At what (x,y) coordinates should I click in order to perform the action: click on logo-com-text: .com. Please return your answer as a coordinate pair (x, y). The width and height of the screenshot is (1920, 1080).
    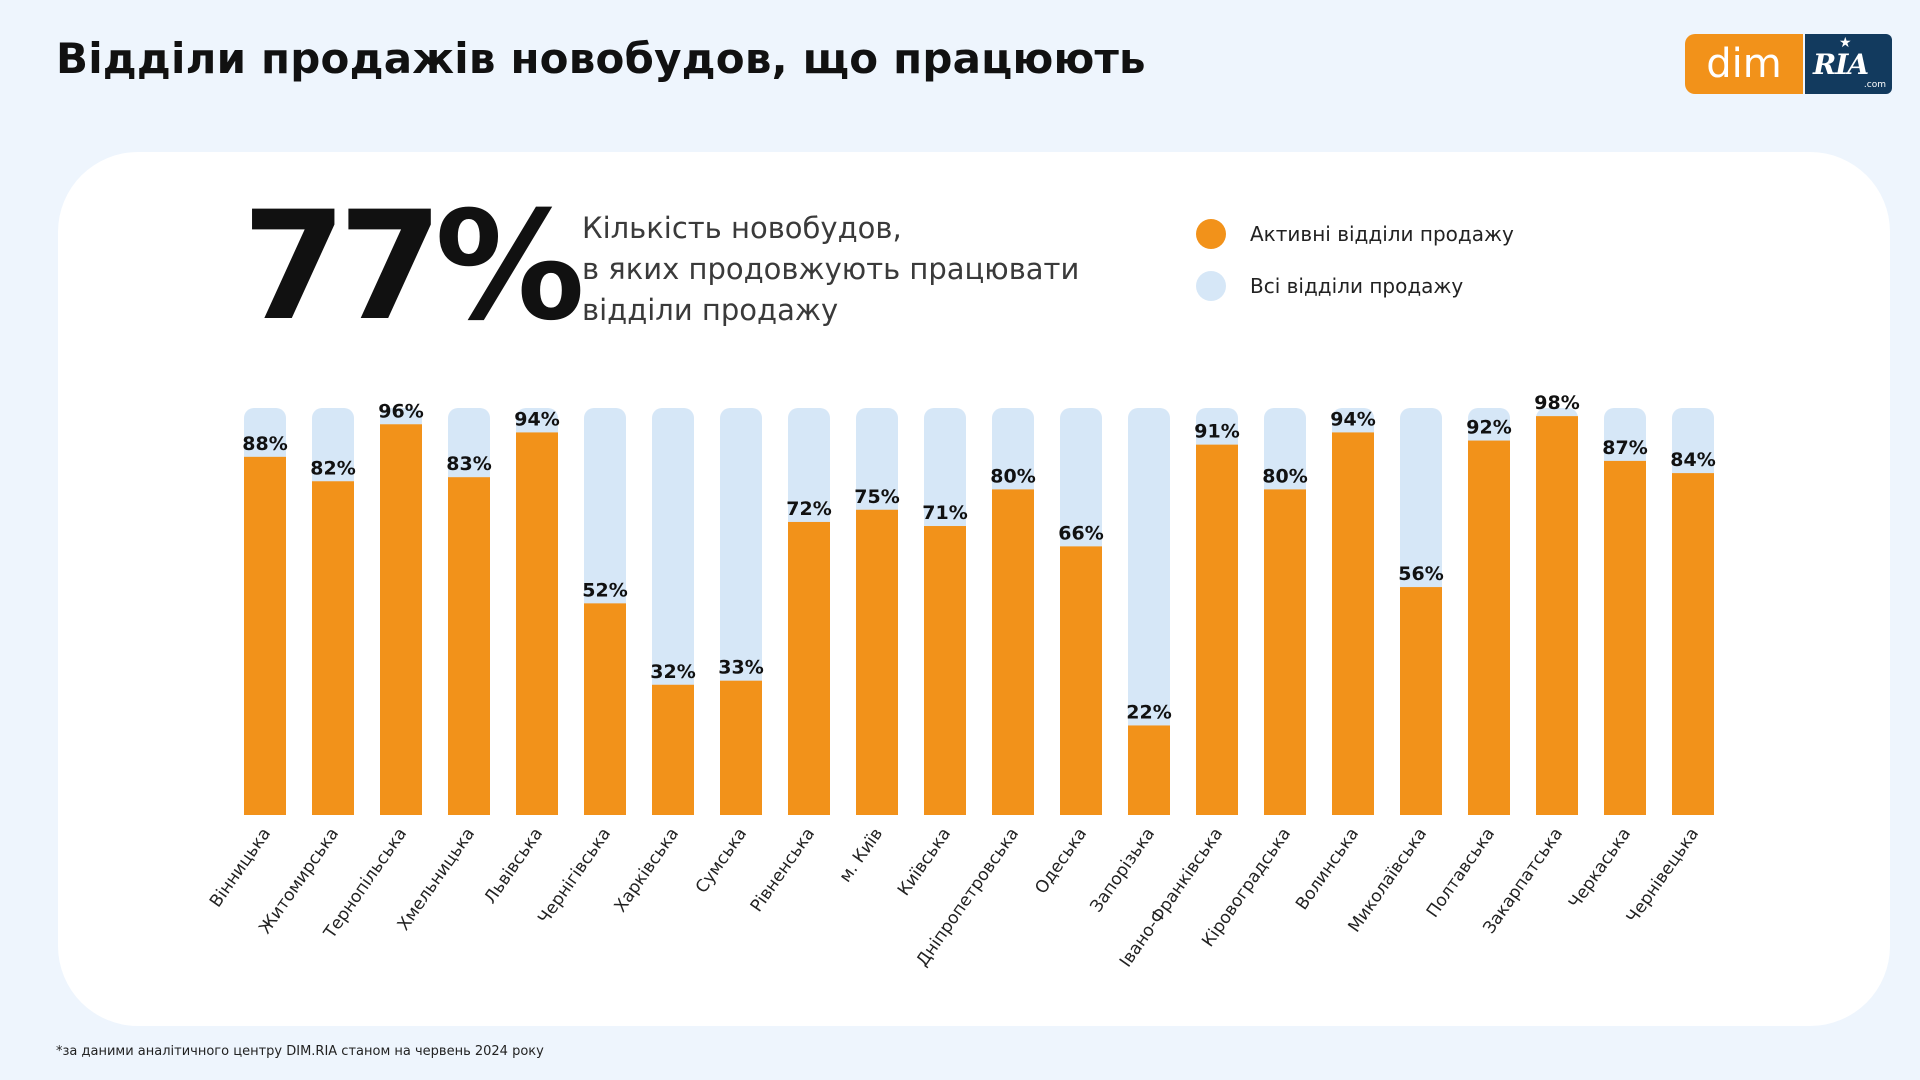
    Looking at the image, I should click on (1874, 85).